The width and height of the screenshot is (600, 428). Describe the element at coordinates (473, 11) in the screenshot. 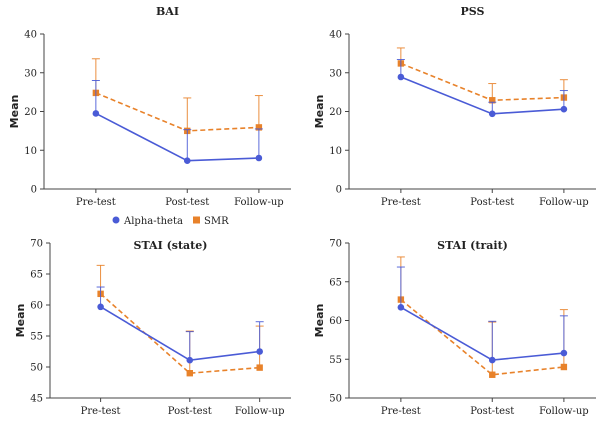

I see `chart-title: PSS` at that location.